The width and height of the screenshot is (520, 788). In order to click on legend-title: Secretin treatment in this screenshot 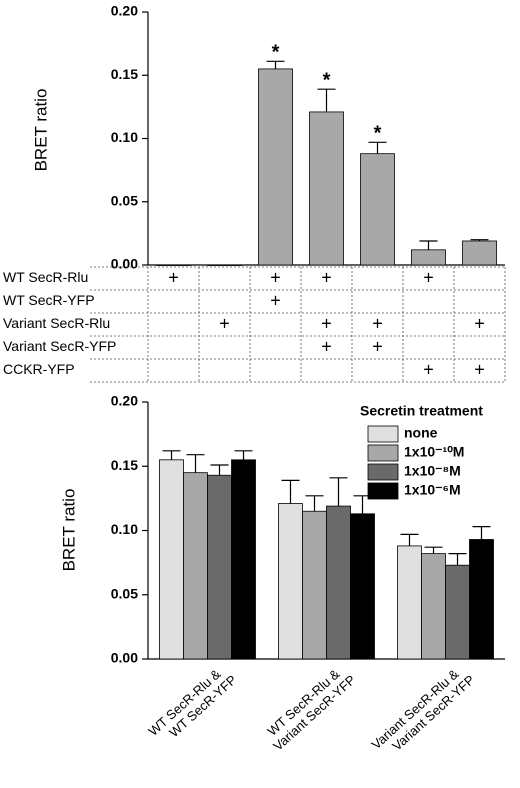, I will do `click(421, 411)`.